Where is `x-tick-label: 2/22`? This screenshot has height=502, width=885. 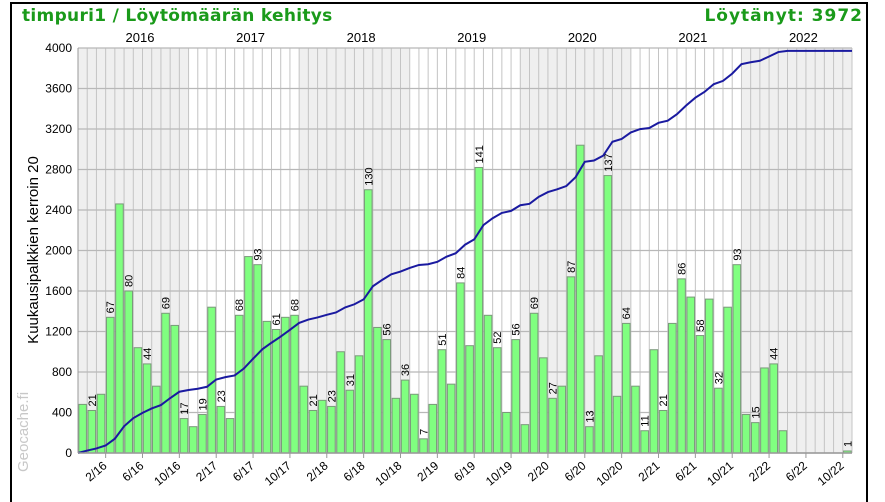
x-tick-label: 2/22 is located at coordinates (759, 471).